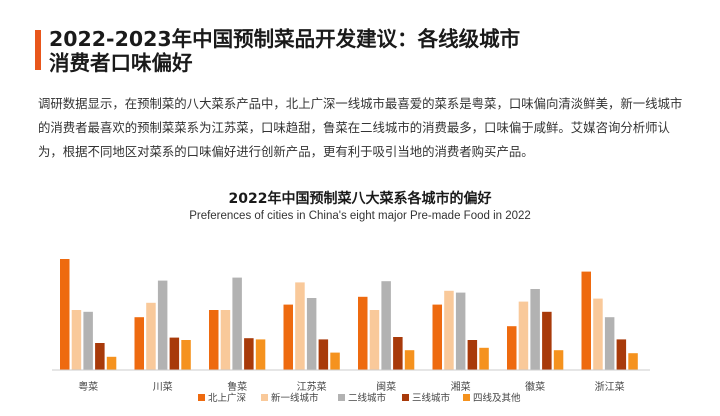 The height and width of the screenshot is (416, 720). I want to click on category-label: 徽菜, so click(535, 386).